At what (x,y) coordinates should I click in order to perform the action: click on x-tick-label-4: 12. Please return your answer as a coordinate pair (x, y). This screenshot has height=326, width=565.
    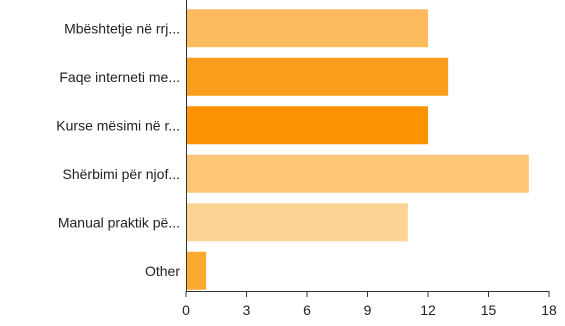
    Looking at the image, I should click on (428, 310).